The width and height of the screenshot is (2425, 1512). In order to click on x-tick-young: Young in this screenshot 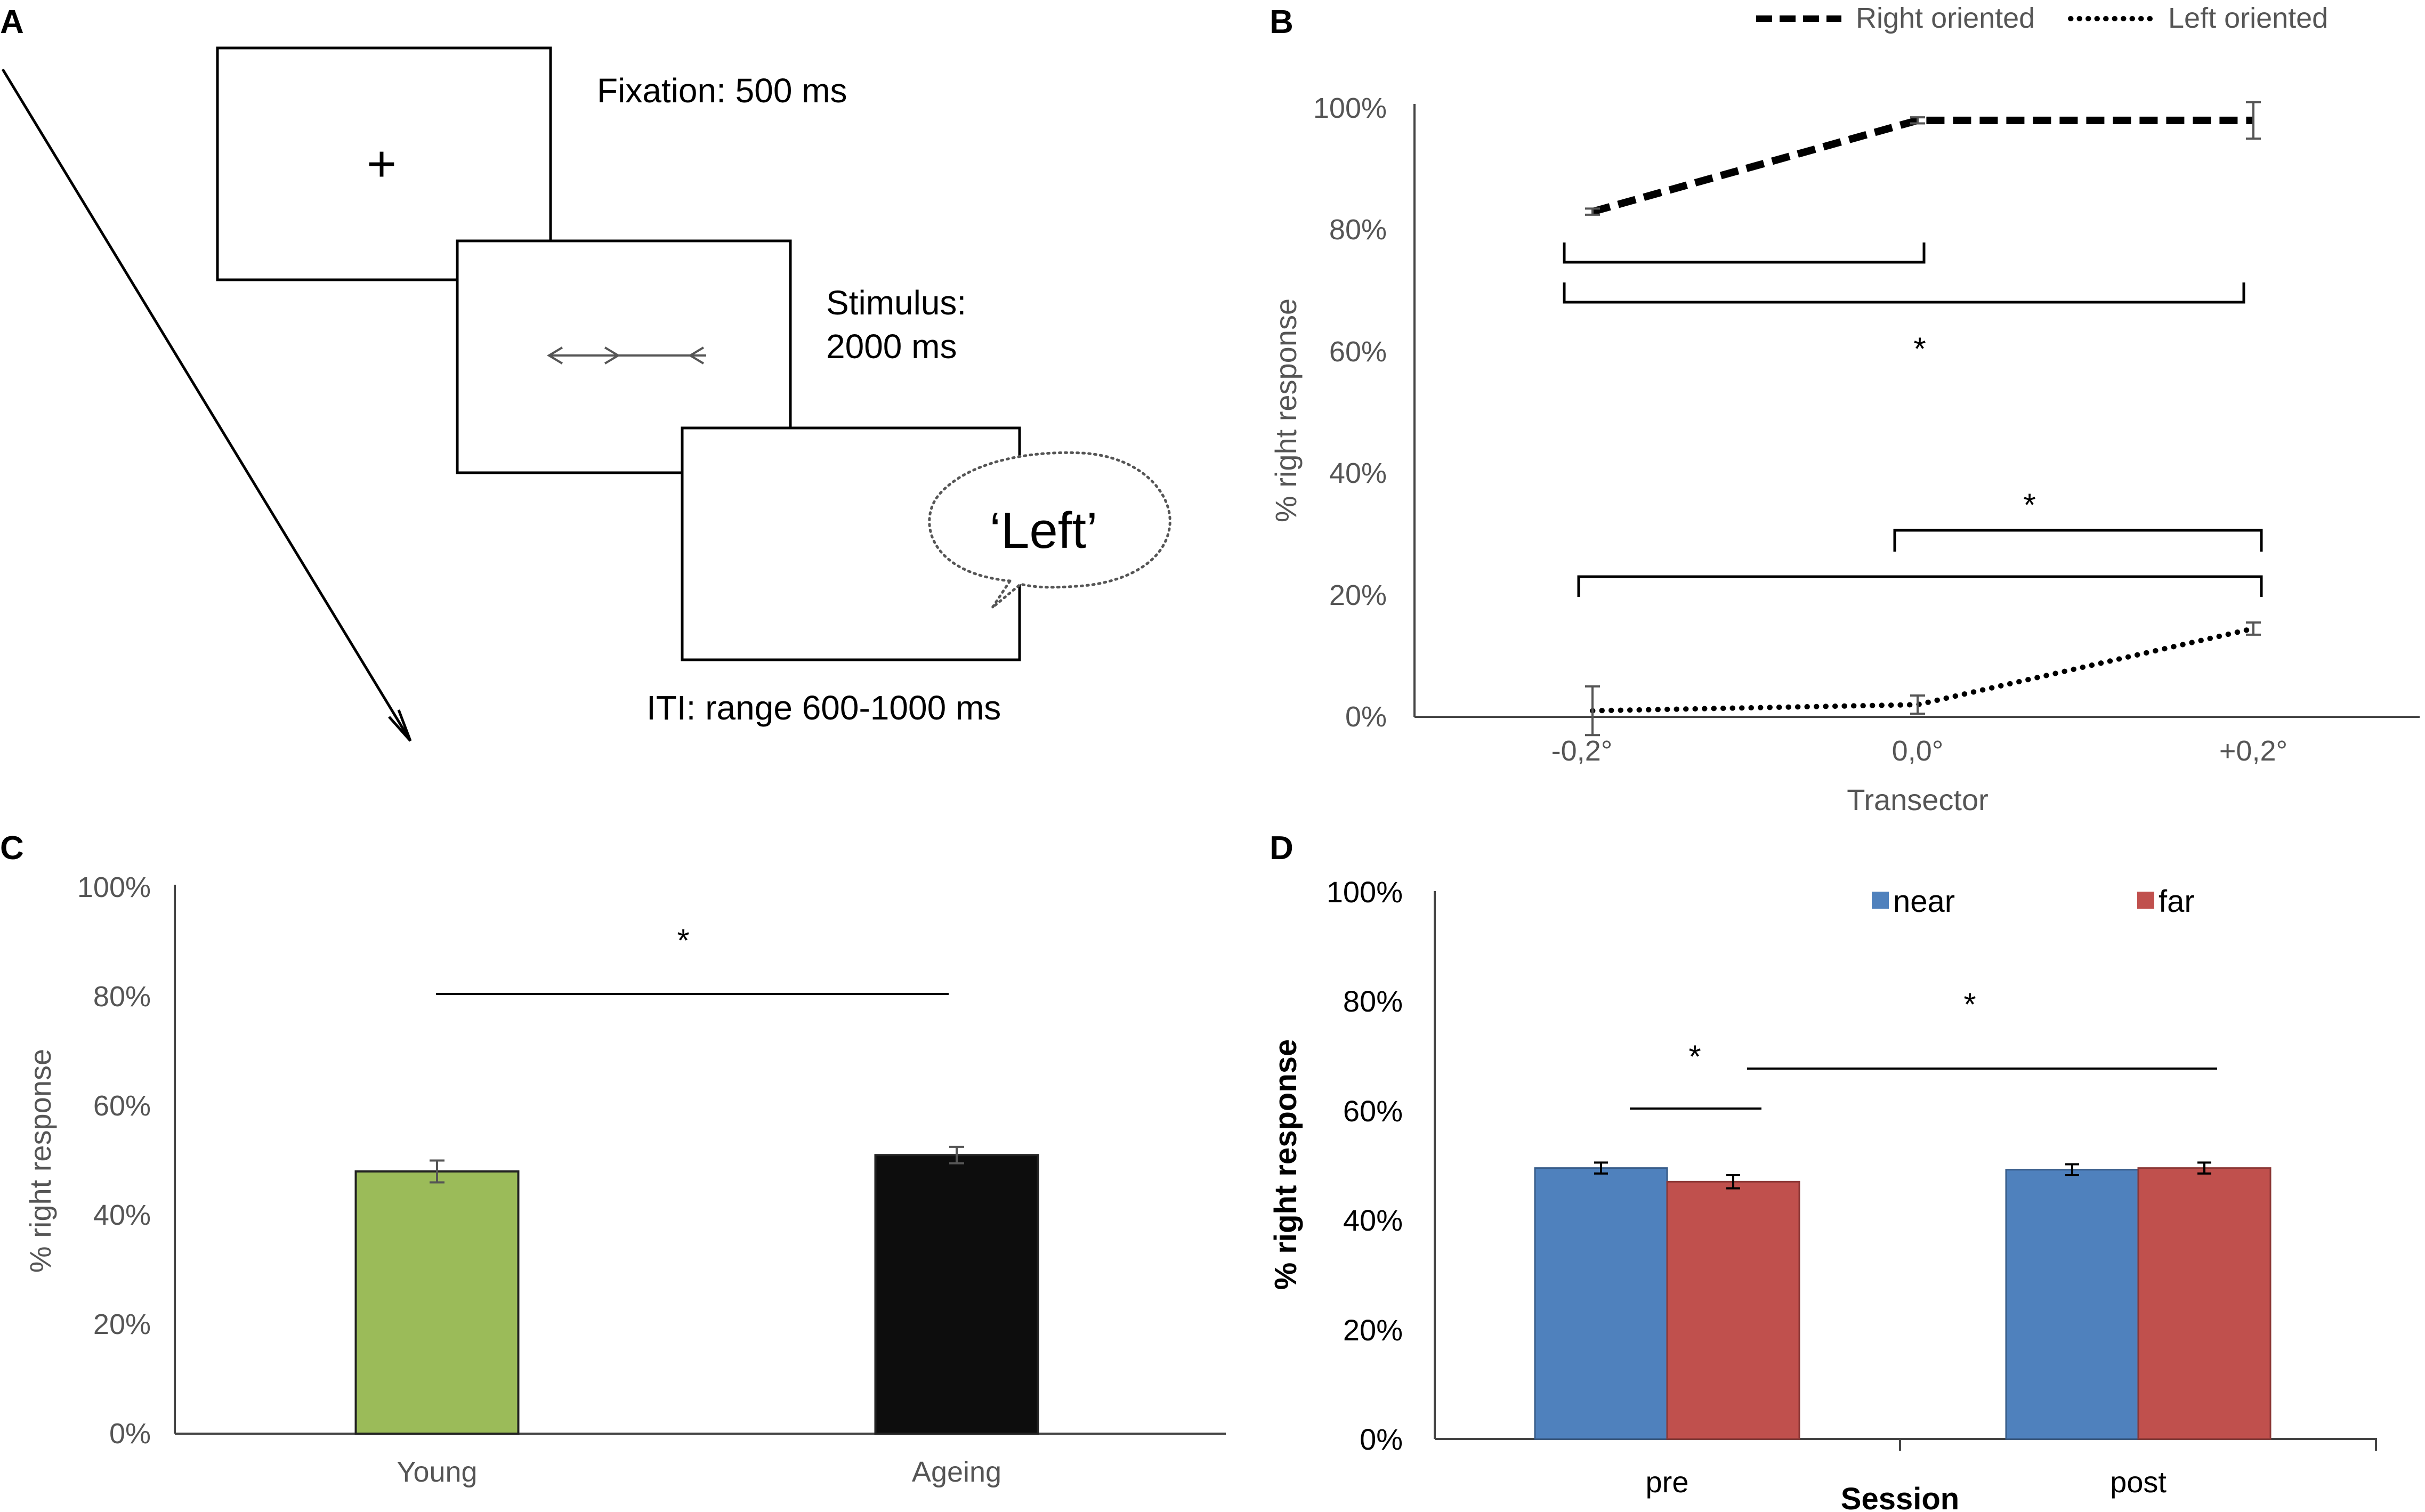, I will do `click(437, 1472)`.